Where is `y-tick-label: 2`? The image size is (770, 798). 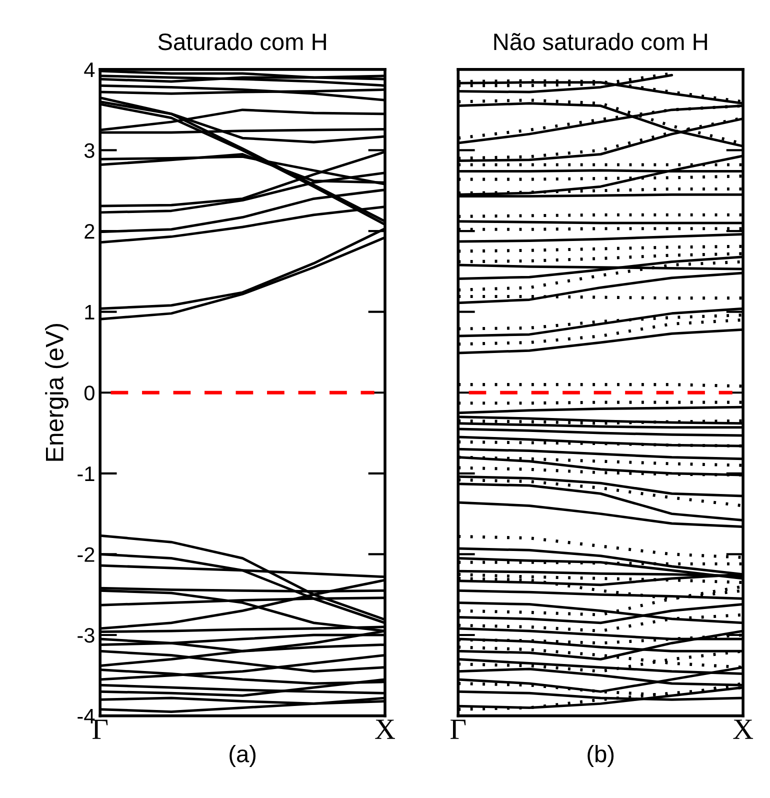
y-tick-label: 2 is located at coordinates (89, 231).